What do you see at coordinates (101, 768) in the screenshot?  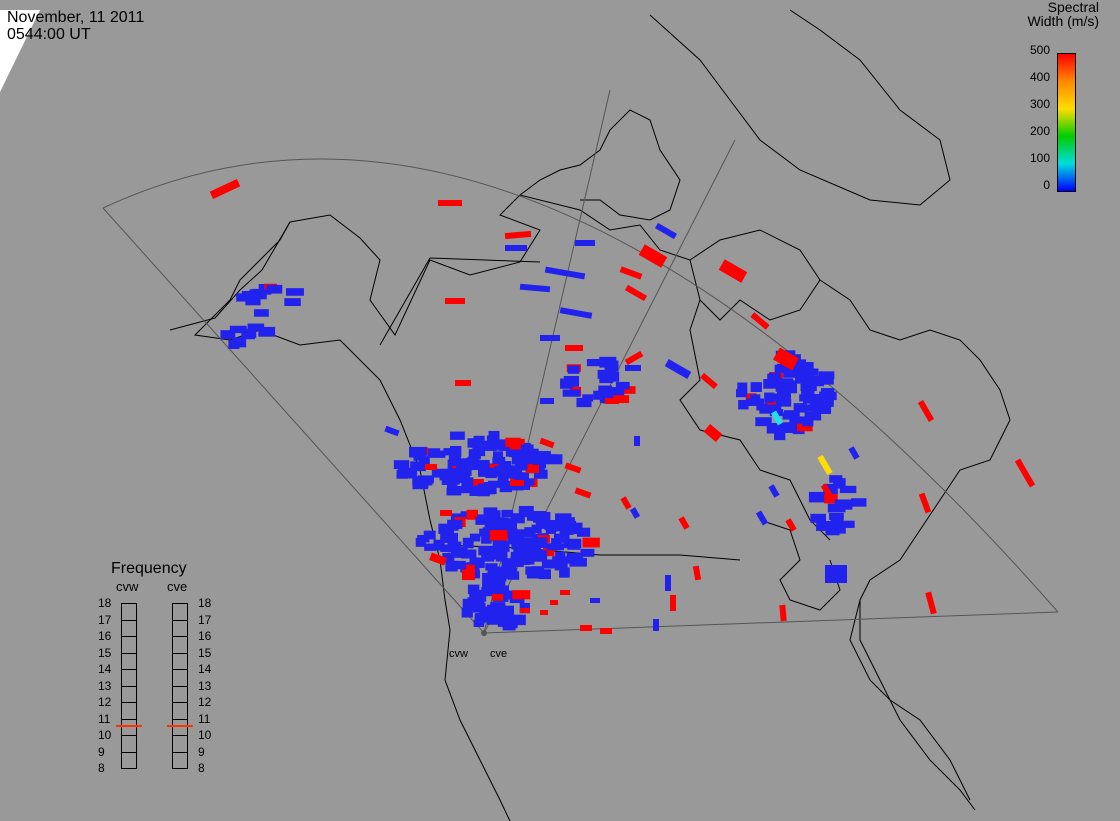 I see `frequency-scale-left: 8` at bounding box center [101, 768].